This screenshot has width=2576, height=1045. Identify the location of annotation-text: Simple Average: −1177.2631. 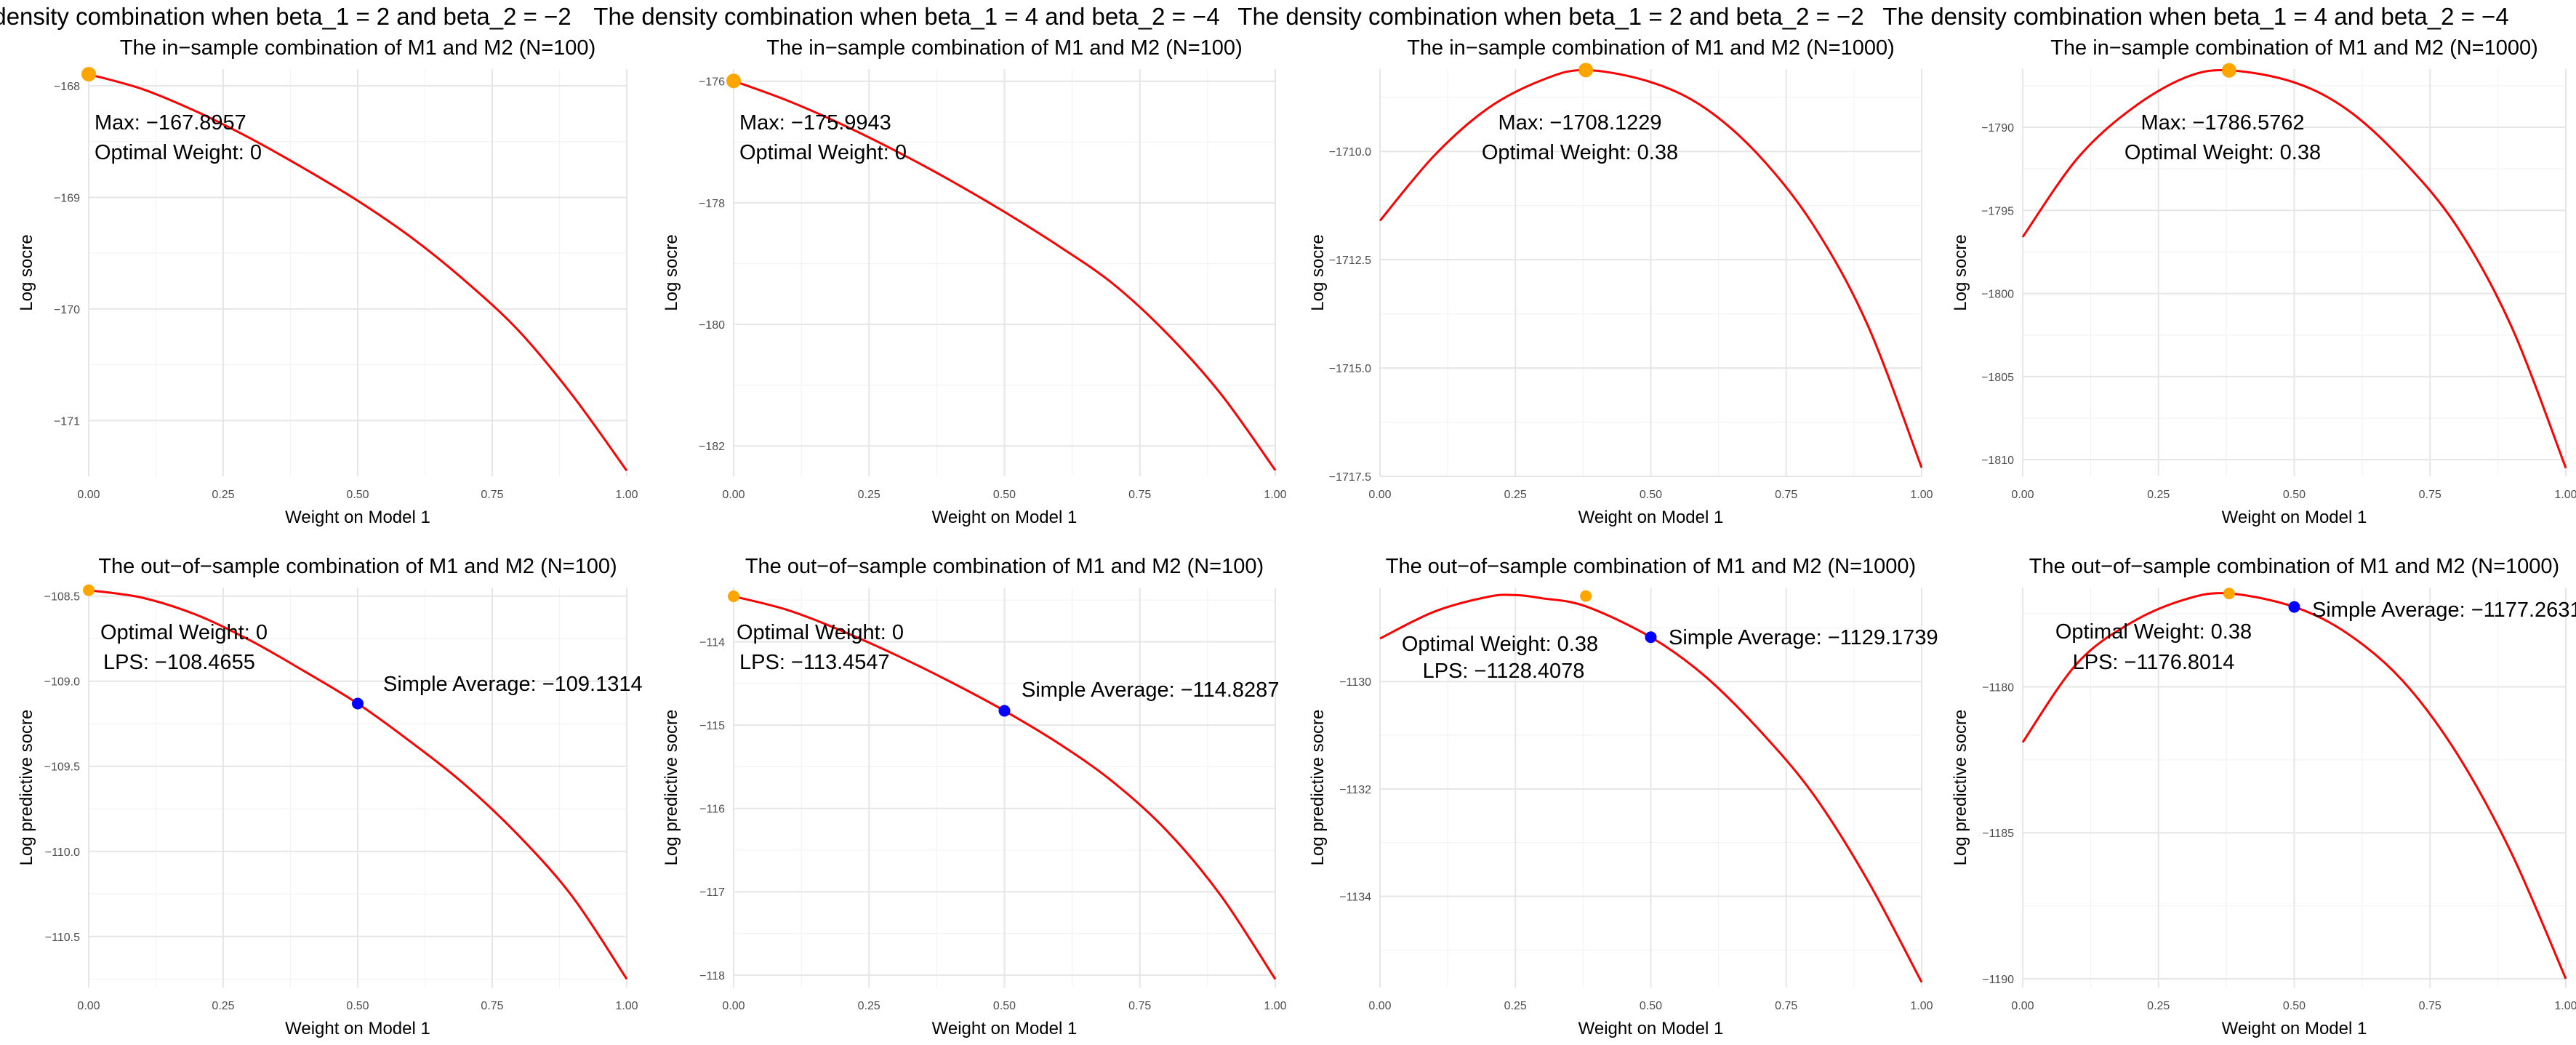
(2444, 610).